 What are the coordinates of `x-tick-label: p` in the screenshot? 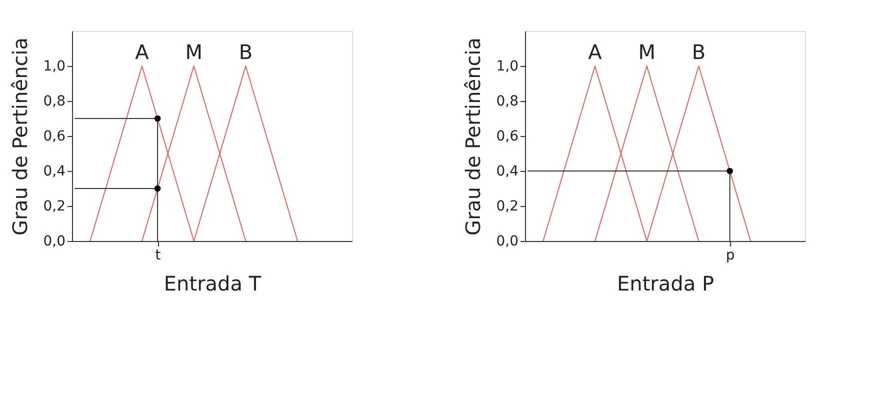 It's located at (730, 256).